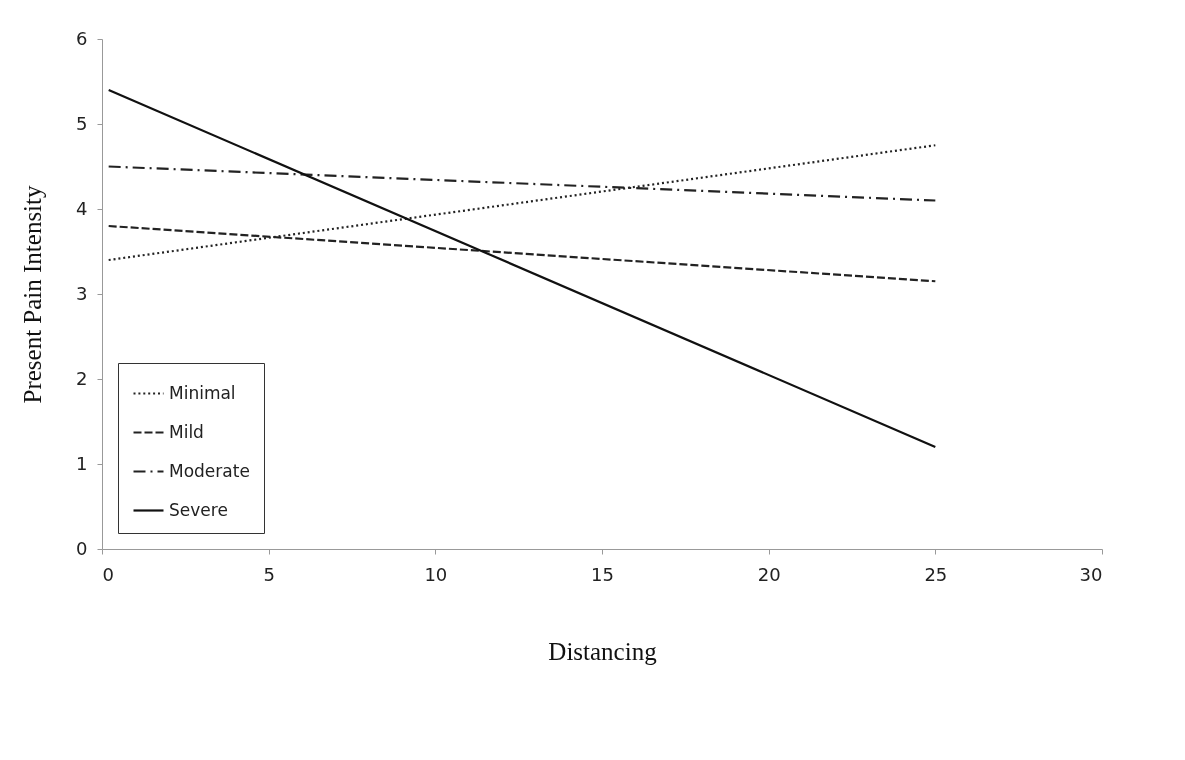 The width and height of the screenshot is (1185, 760). Describe the element at coordinates (82, 463) in the screenshot. I see `y-tick-label: 1` at that location.